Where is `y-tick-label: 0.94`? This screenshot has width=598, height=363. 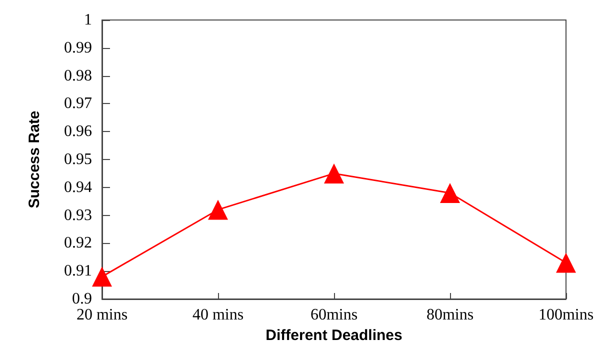 y-tick-label: 0.94 is located at coordinates (78, 187).